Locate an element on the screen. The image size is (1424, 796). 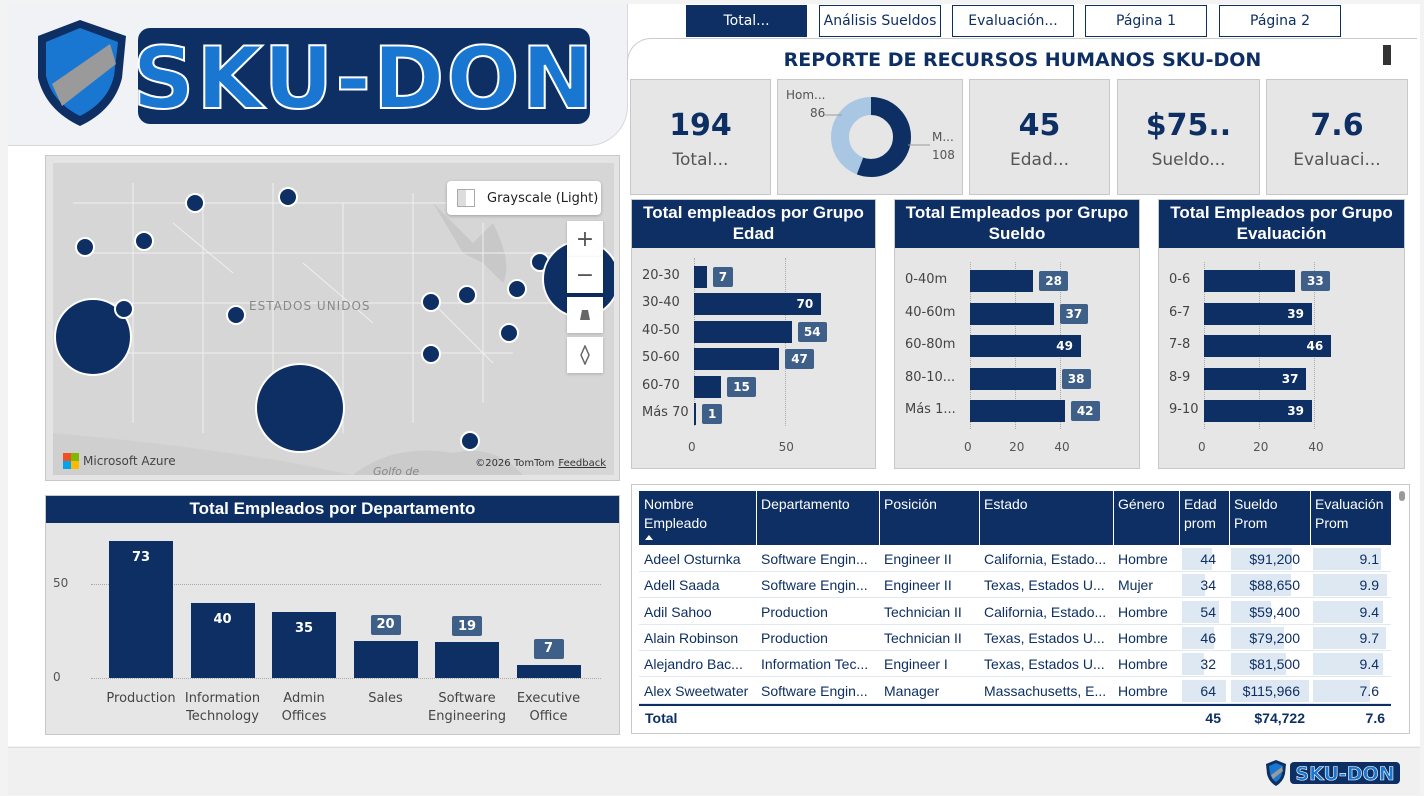
feedback-link: Feedback is located at coordinates (582, 463).